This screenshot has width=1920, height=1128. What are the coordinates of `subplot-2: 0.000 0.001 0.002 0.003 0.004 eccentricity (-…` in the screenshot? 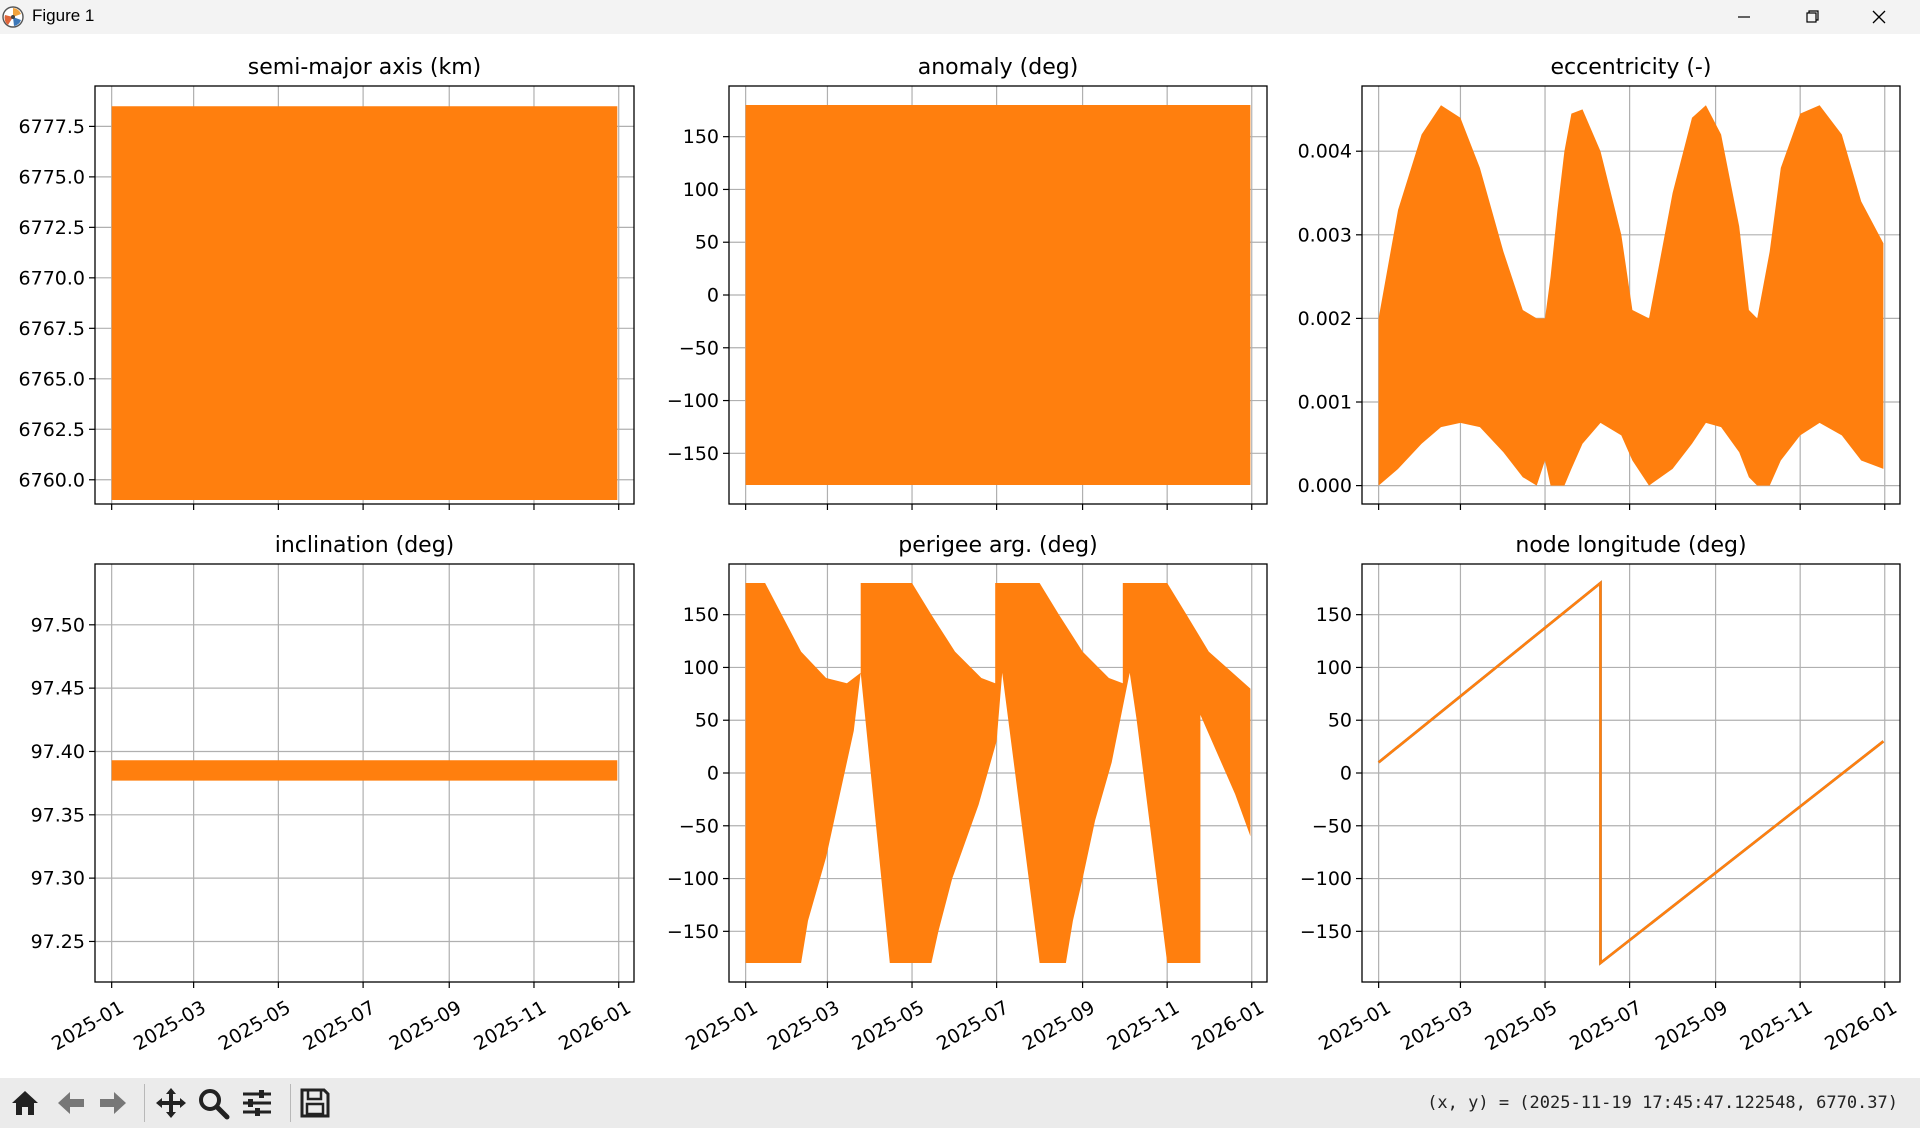 It's located at (1599, 282).